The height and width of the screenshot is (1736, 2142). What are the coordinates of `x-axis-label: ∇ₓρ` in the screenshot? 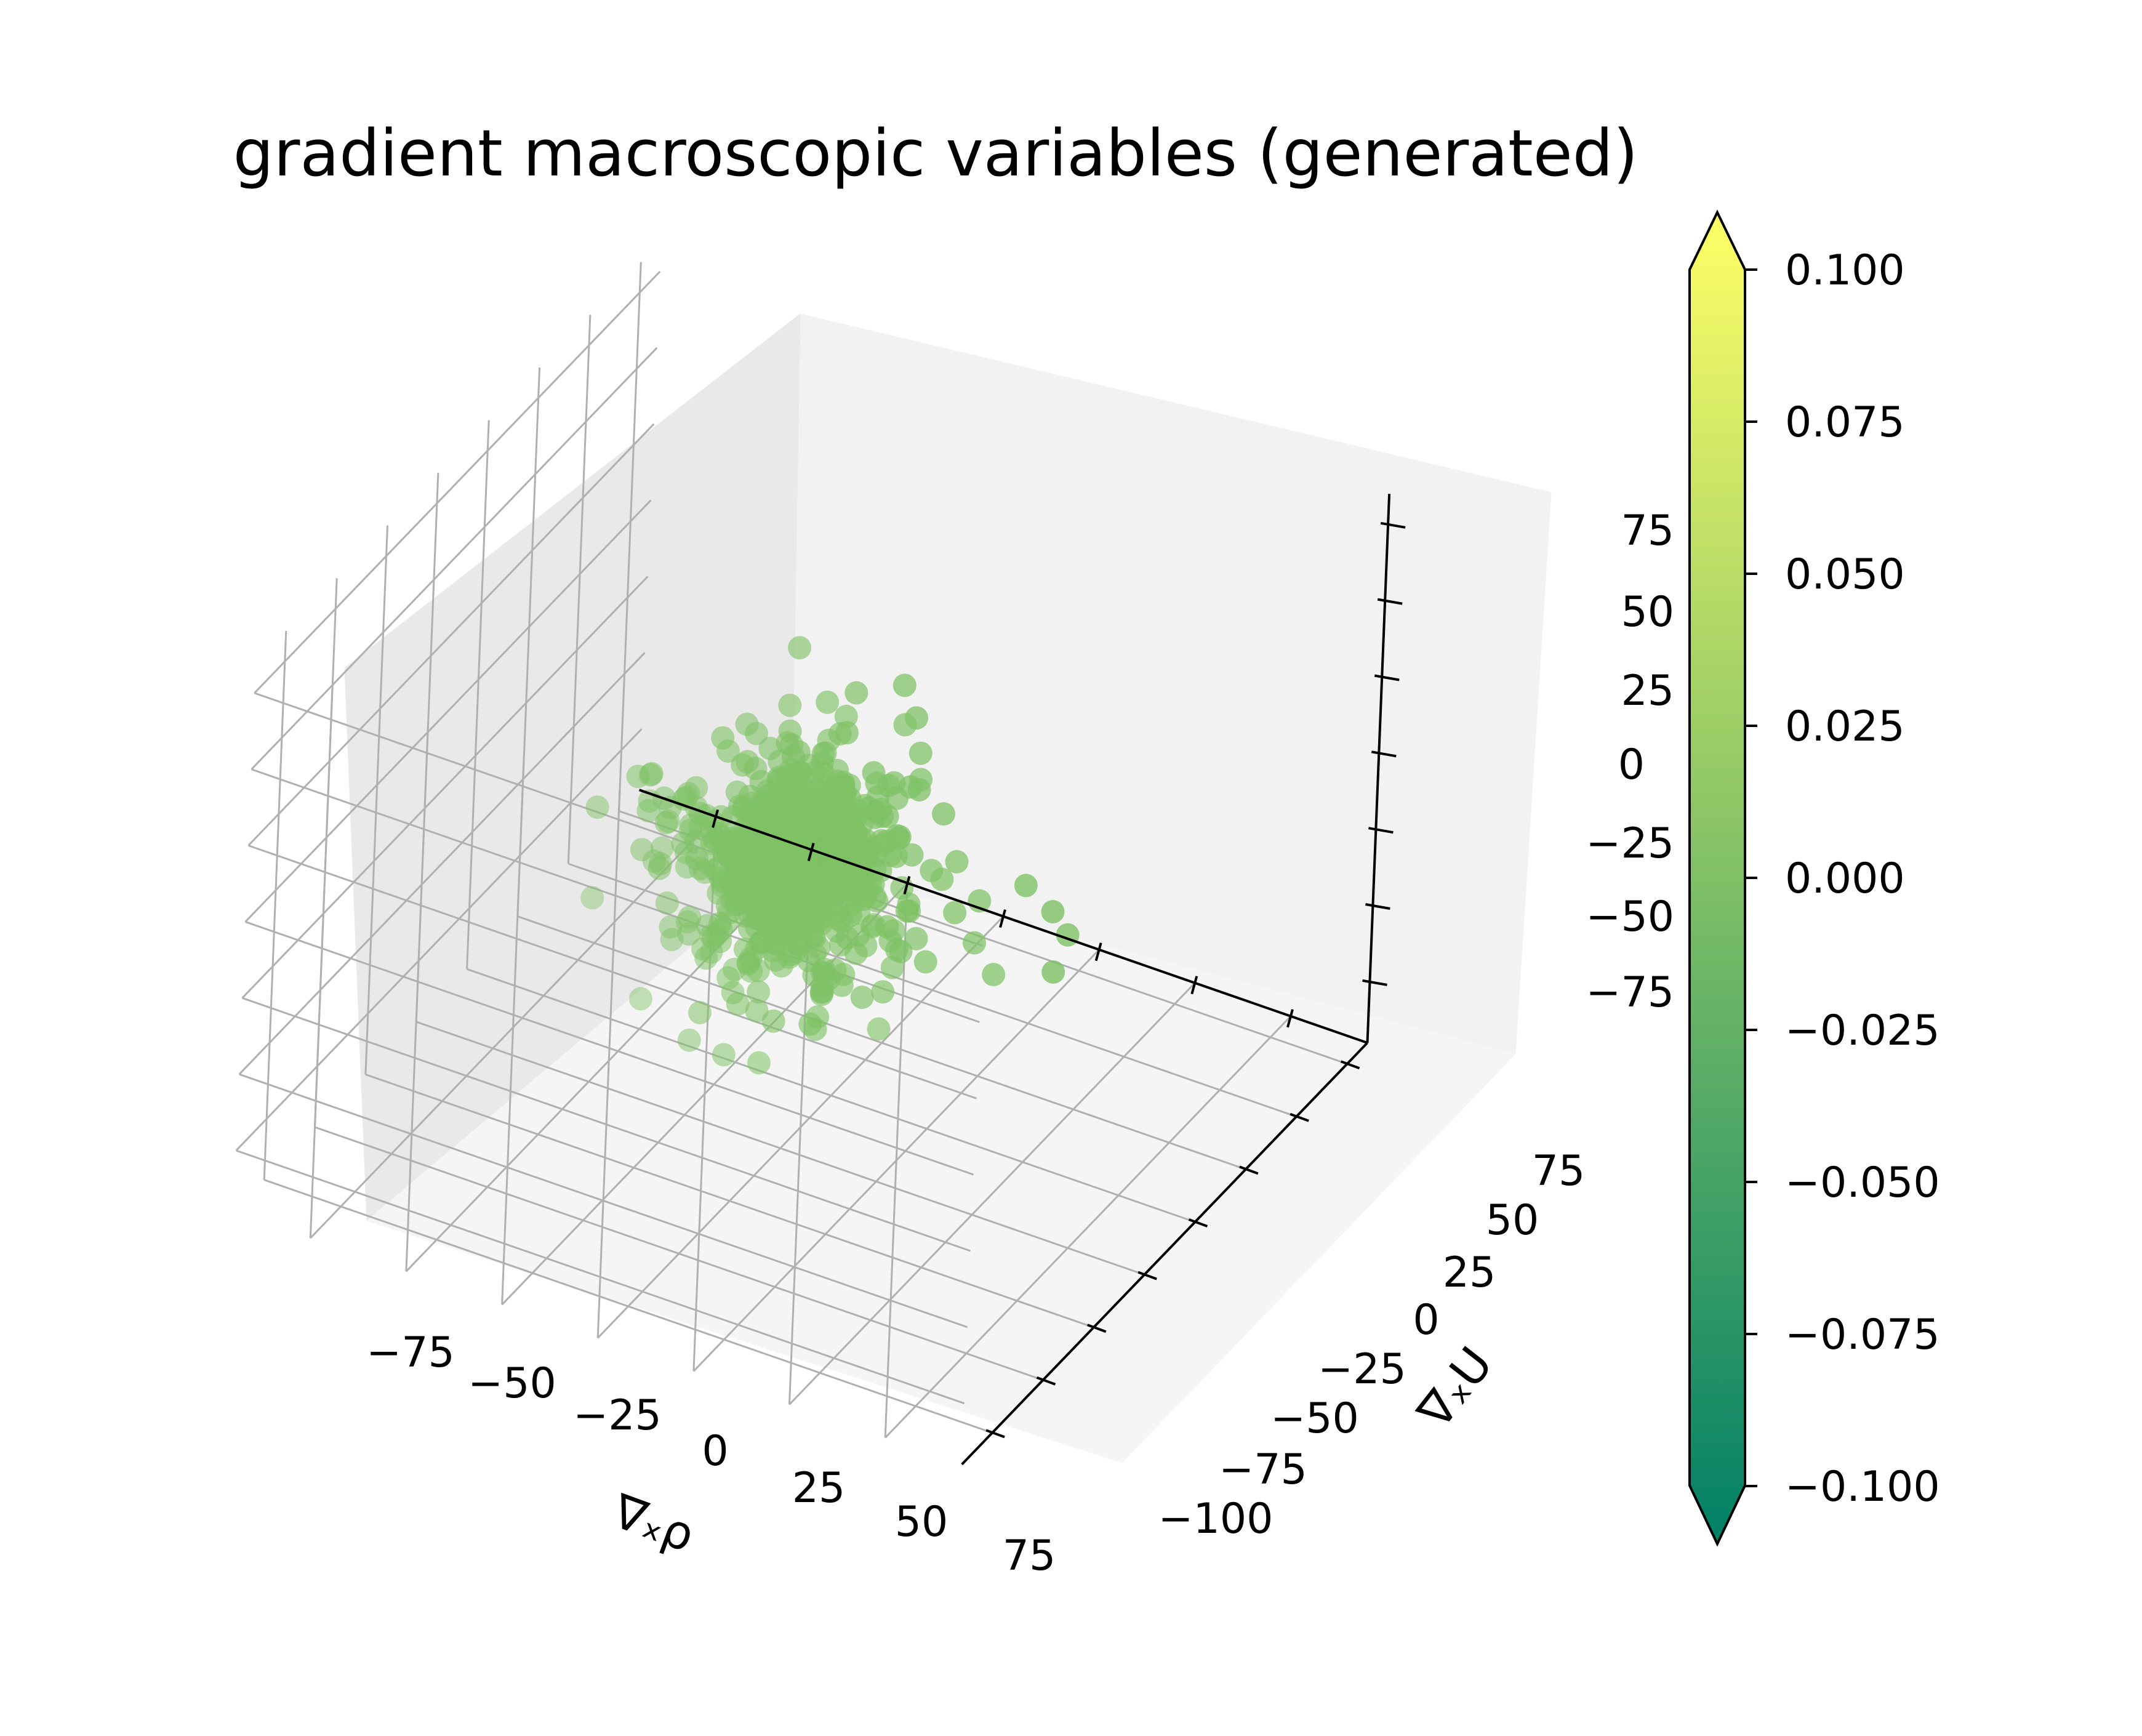 It's located at (654, 1522).